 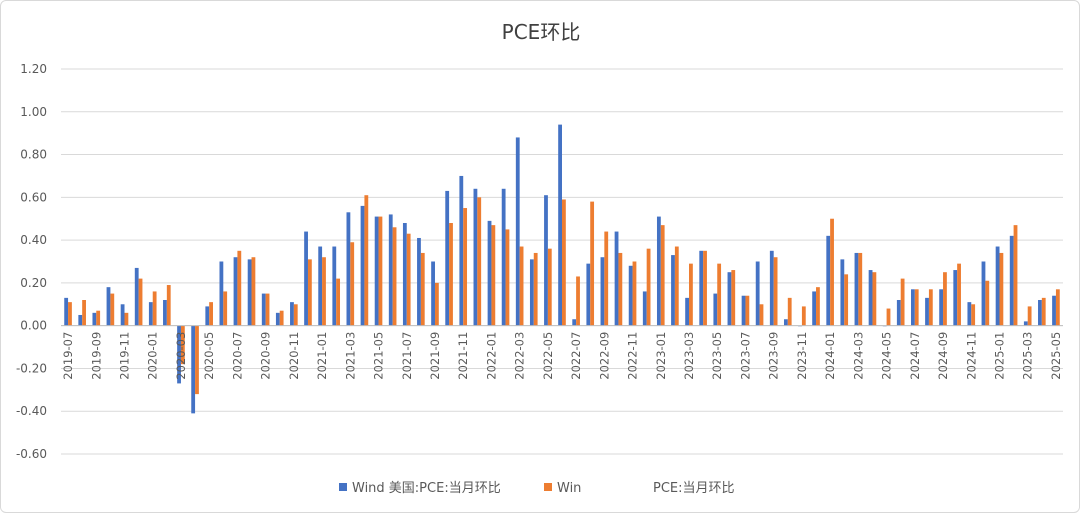 I want to click on y-tick-label: 1.20, so click(x=33, y=69).